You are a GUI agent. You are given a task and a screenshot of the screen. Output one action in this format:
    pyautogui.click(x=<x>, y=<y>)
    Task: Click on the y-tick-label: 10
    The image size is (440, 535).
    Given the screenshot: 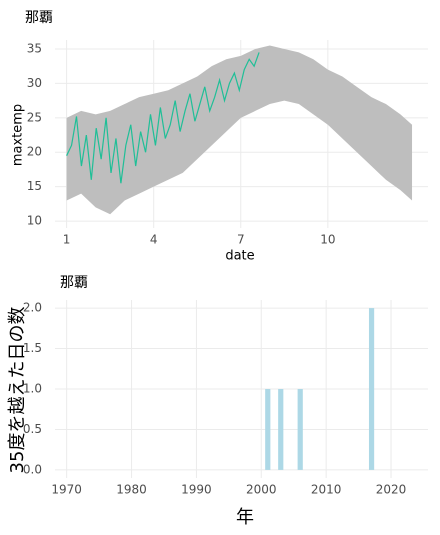 What is the action you would take?
    pyautogui.click(x=34, y=221)
    